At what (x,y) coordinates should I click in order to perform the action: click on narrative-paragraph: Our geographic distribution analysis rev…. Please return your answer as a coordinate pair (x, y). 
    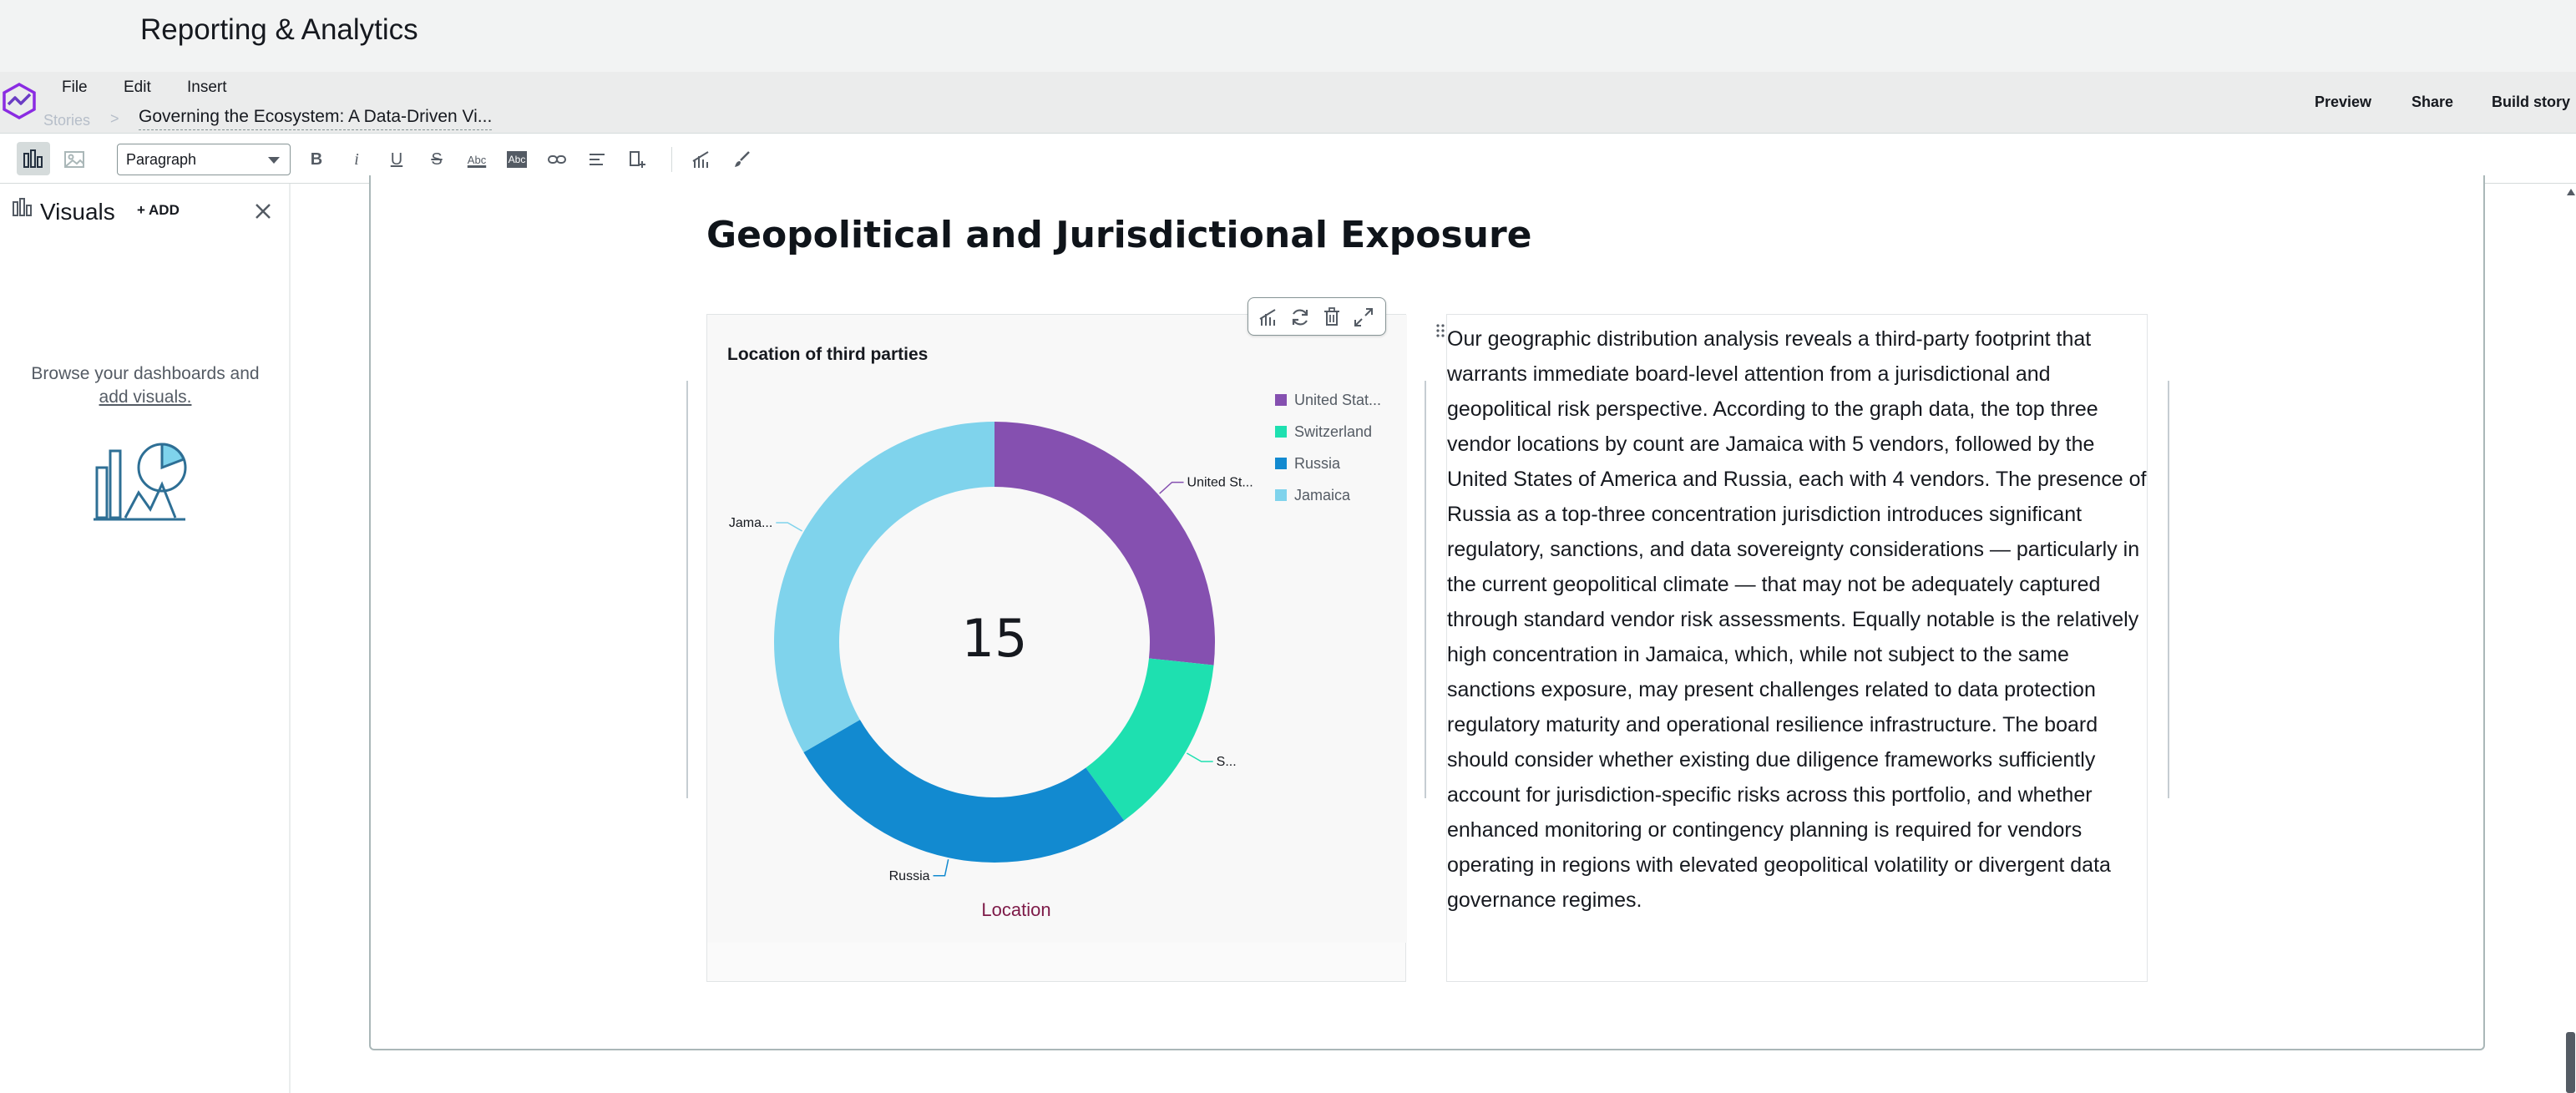
    Looking at the image, I should click on (1797, 619).